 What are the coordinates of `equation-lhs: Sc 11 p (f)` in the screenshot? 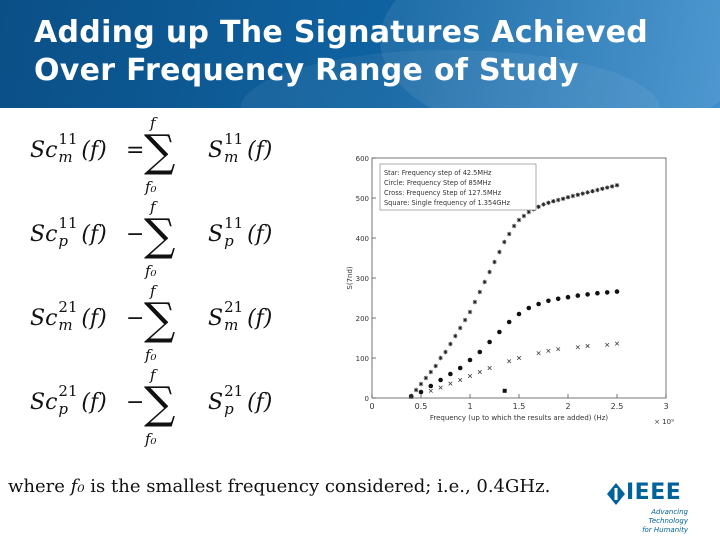 It's located at (68, 232).